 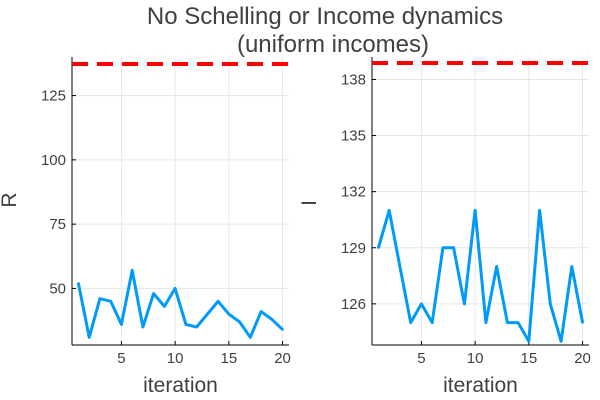 I want to click on i-ytick-label-2: 132, so click(x=353, y=192).